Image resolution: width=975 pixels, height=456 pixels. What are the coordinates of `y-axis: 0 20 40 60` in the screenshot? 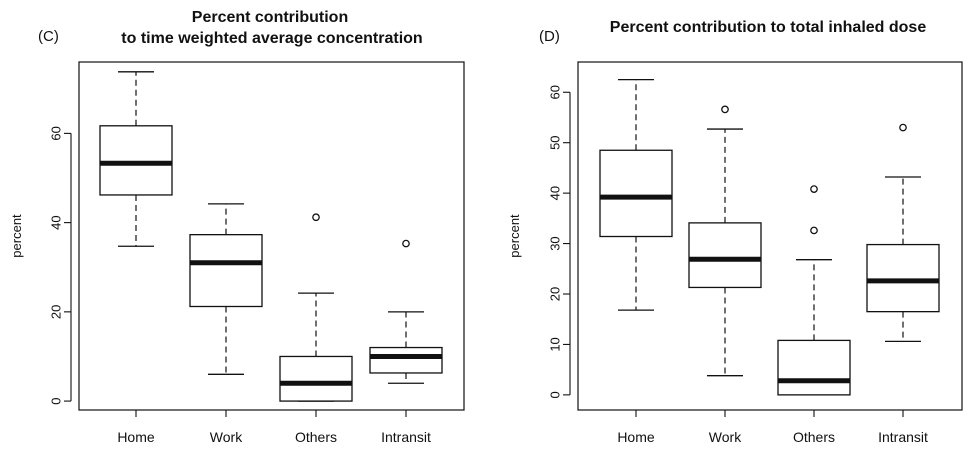 It's located at (60, 265).